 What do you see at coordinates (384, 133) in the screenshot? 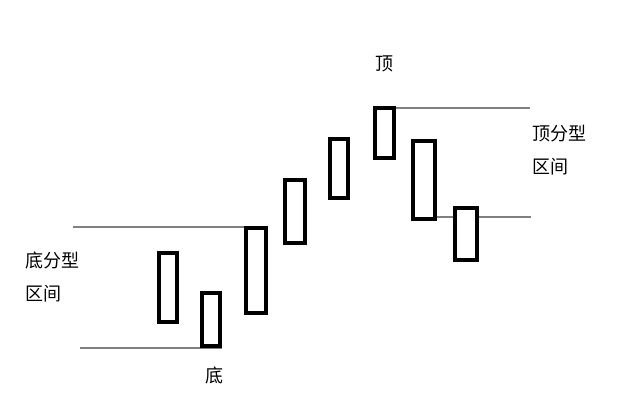
I see `candle-6-top` at bounding box center [384, 133].